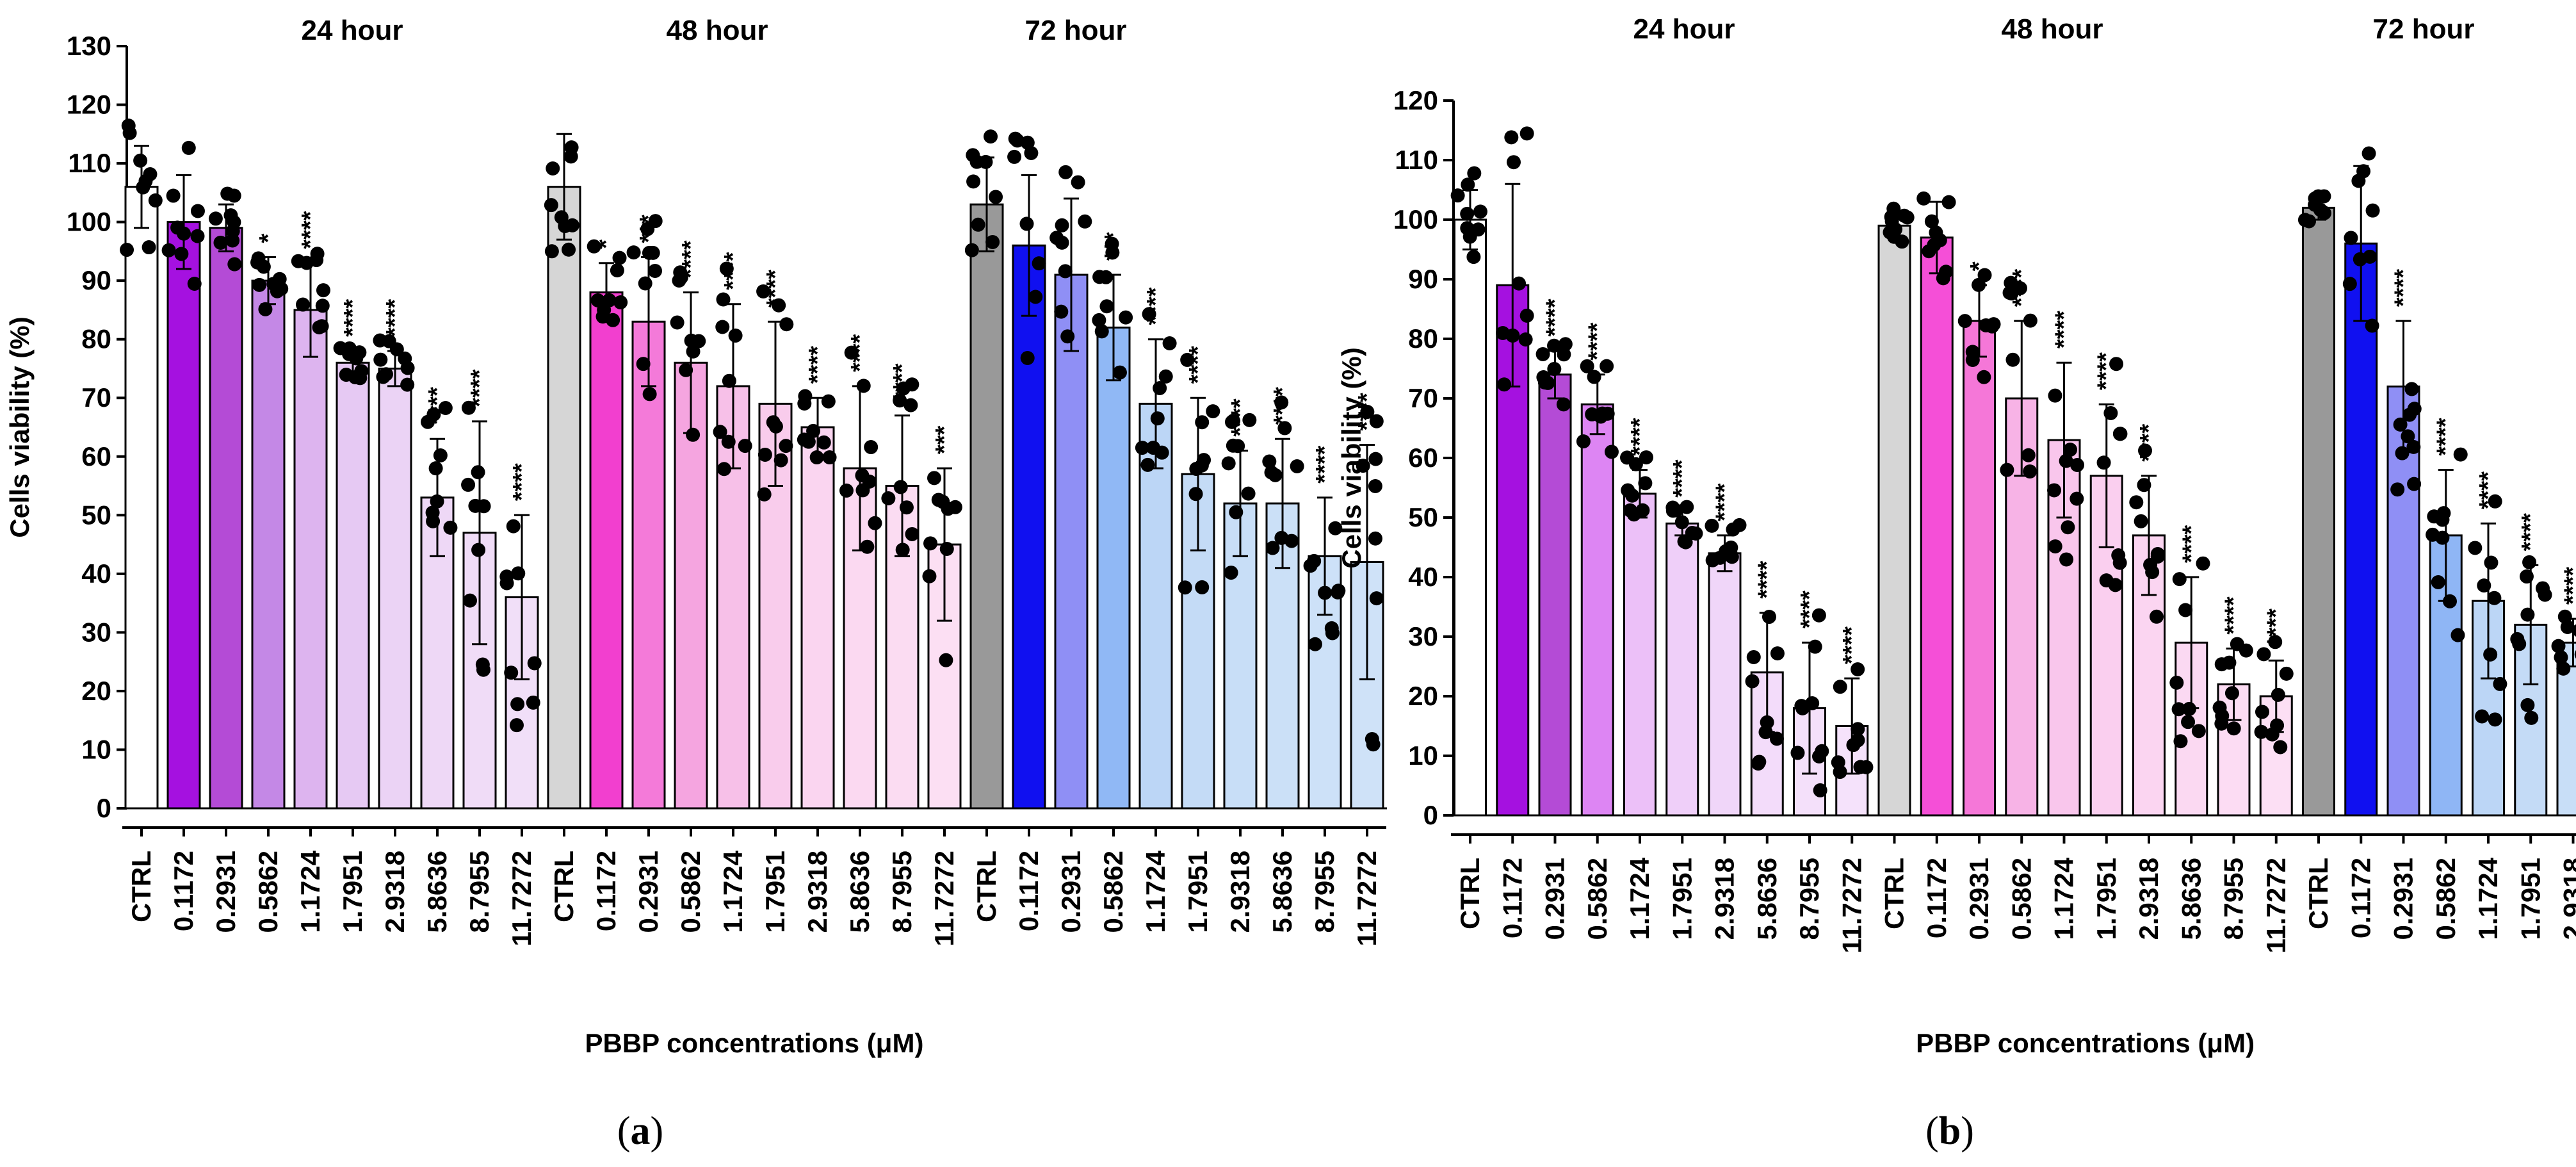 Image resolution: width=2576 pixels, height=1167 pixels. What do you see at coordinates (521, 899) in the screenshot?
I see `x-tick-label: 11.7272` at bounding box center [521, 899].